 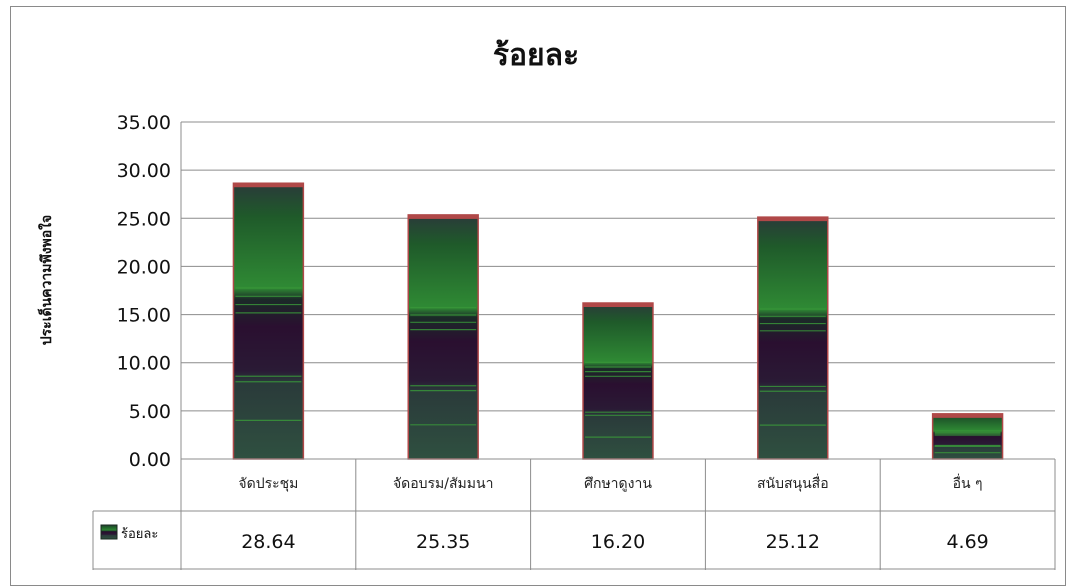 What do you see at coordinates (618, 484) in the screenshot?
I see `x-category-label: ศึกษาดูงาน` at bounding box center [618, 484].